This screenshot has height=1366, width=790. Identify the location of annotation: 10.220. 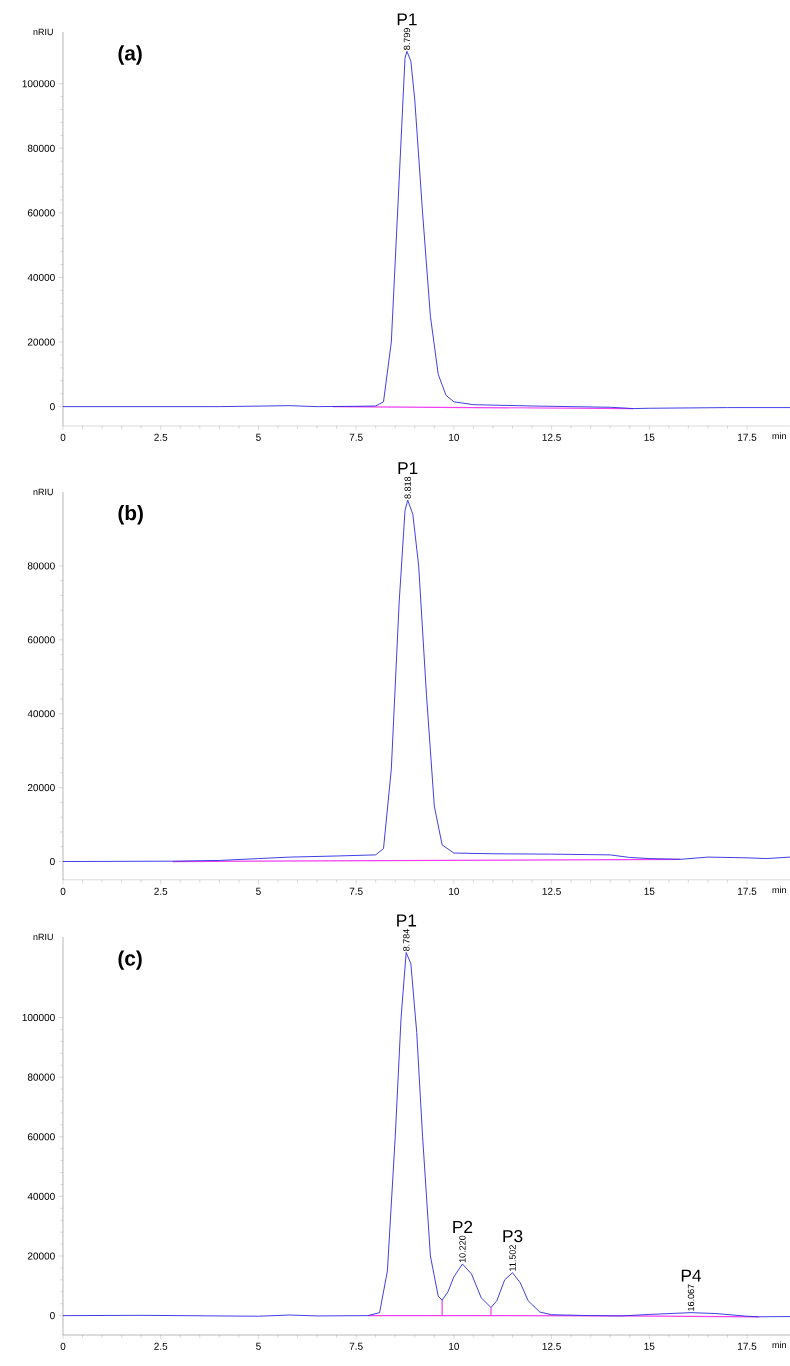
(462, 1249).